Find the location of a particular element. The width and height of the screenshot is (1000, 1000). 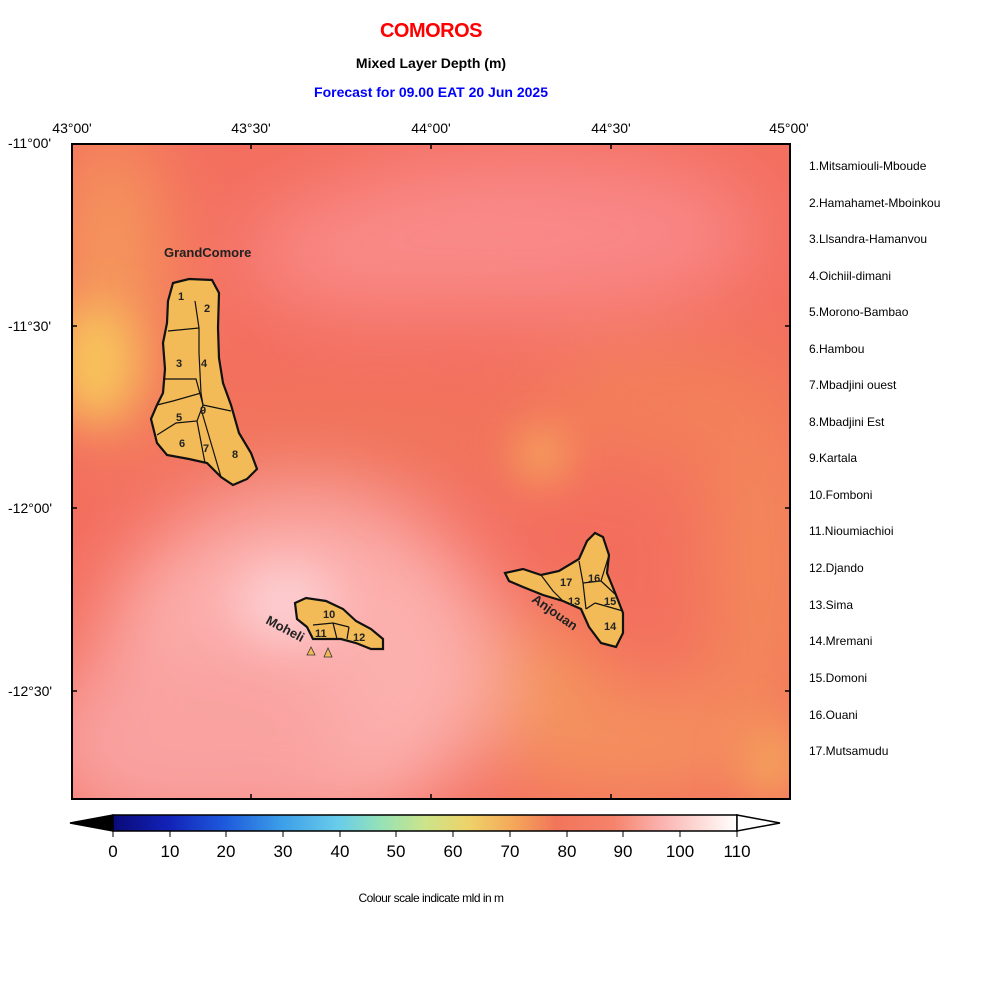

legend-item: 17.Mutsamudu is located at coordinates (849, 751).